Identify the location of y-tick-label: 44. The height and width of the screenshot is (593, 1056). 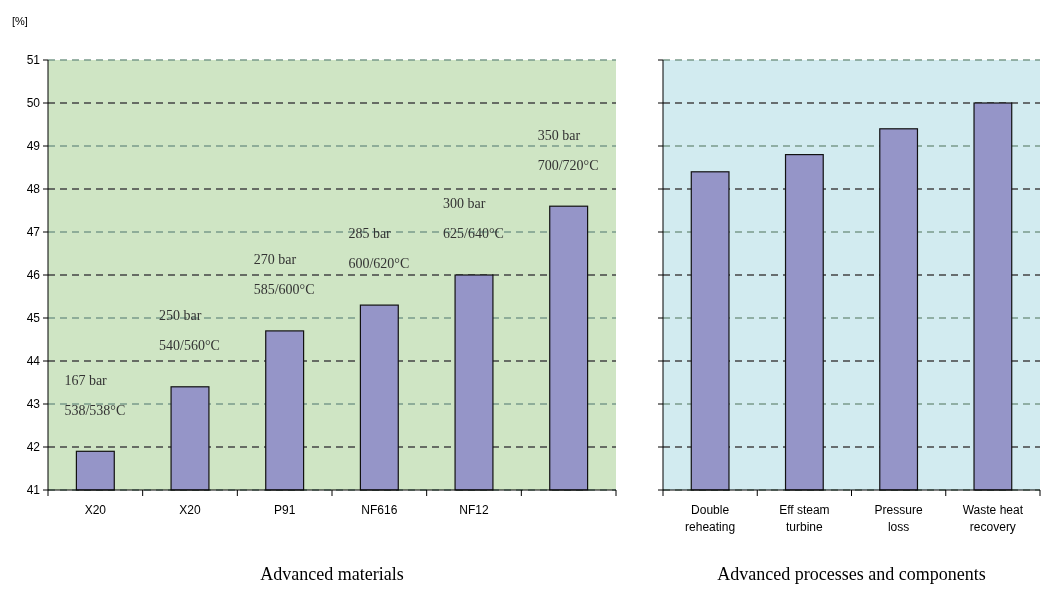
(33, 361).